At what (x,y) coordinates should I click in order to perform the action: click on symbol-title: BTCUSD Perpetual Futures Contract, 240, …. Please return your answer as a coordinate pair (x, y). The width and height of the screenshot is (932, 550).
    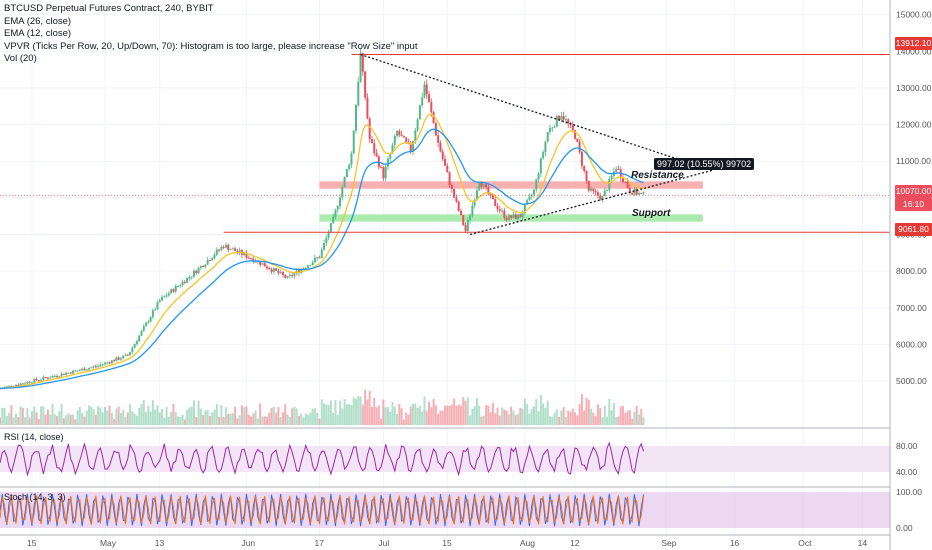
    Looking at the image, I should click on (109, 8).